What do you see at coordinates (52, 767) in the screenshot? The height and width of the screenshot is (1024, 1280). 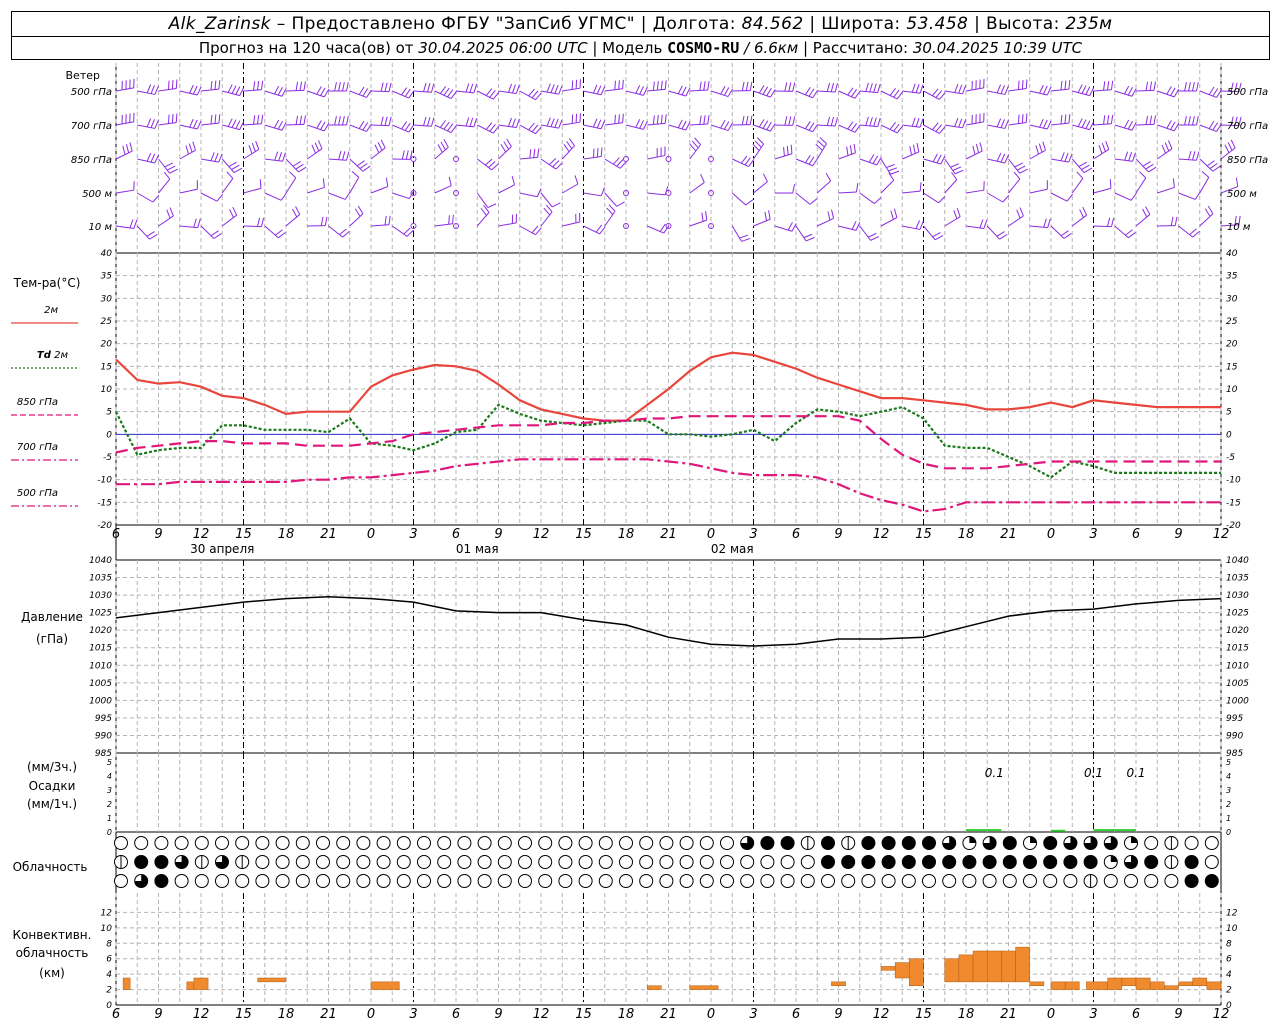 I see `precip-unit-top: (мм/3ч.)` at bounding box center [52, 767].